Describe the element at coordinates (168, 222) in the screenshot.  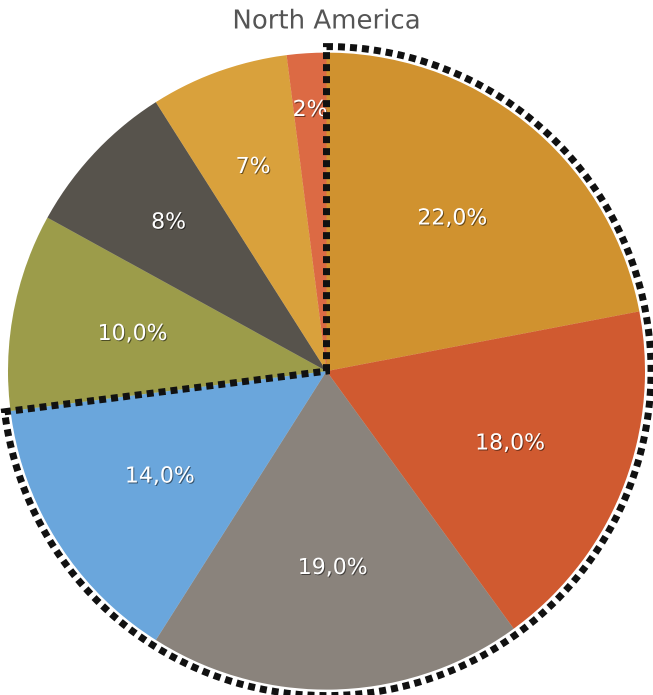
I see `data-label: 8%` at that location.